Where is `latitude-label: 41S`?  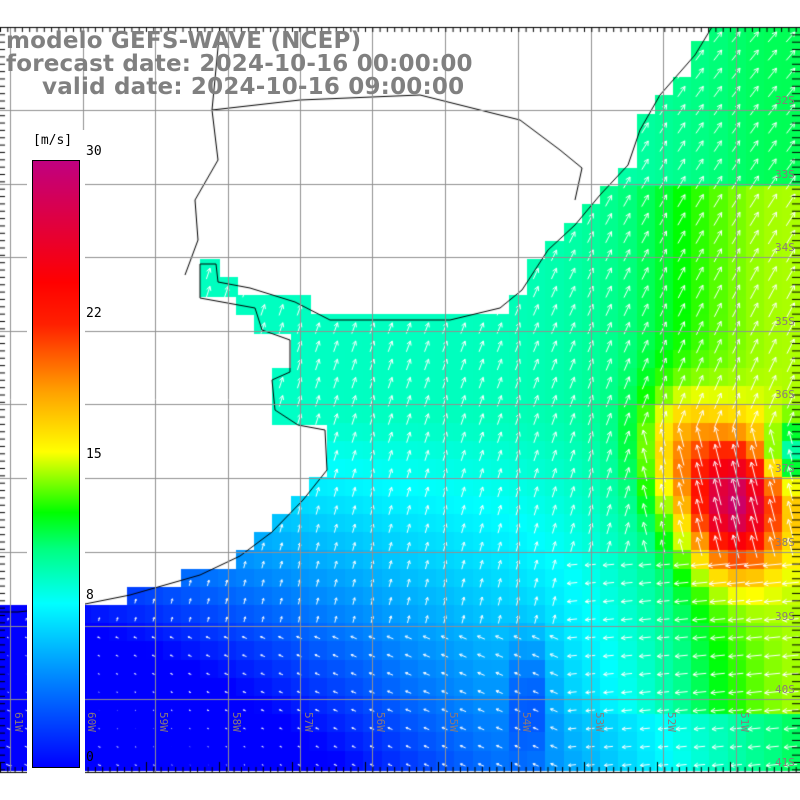
latitude-label: 41S is located at coordinates (785, 762).